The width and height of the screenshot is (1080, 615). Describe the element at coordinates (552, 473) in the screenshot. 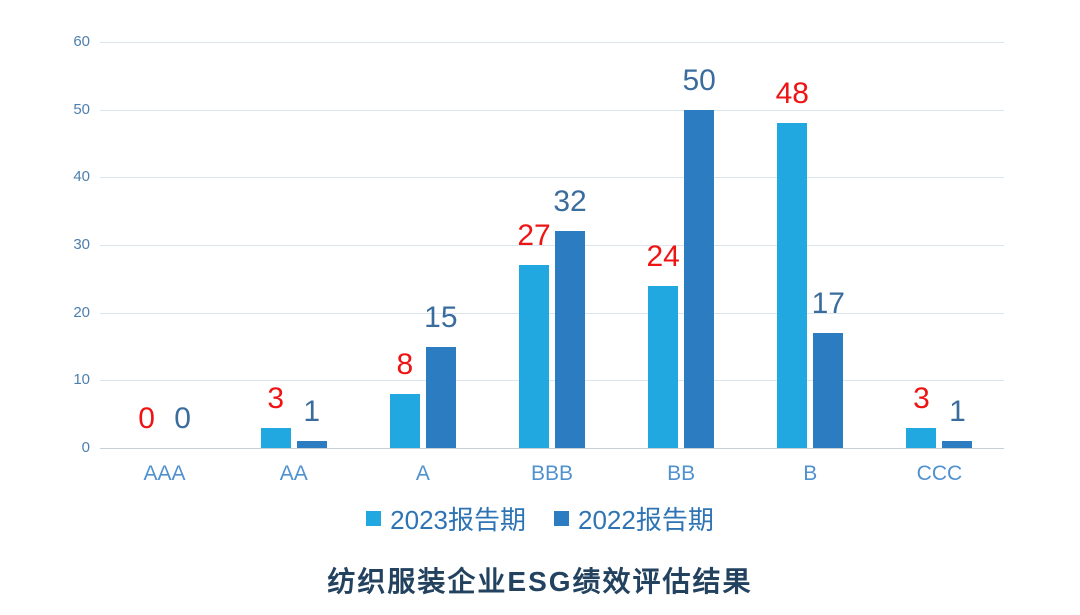

I see `x-axis-label-BBB: BBB` at that location.